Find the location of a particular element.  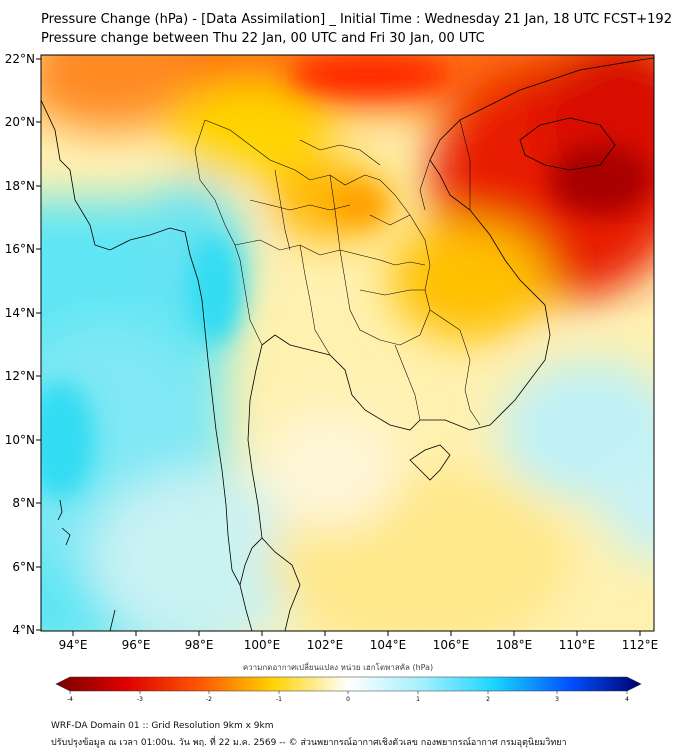

lat-label-8: 8°N is located at coordinates (23, 503).